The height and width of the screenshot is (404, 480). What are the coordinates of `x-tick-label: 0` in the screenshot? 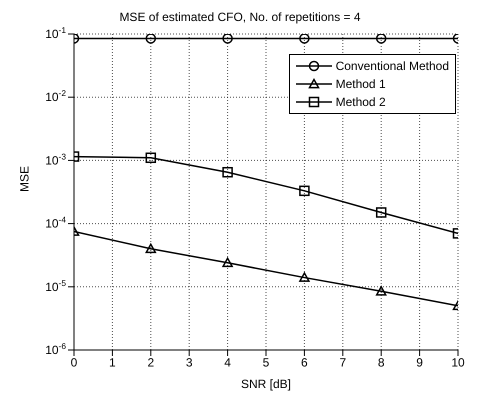 It's located at (74, 363).